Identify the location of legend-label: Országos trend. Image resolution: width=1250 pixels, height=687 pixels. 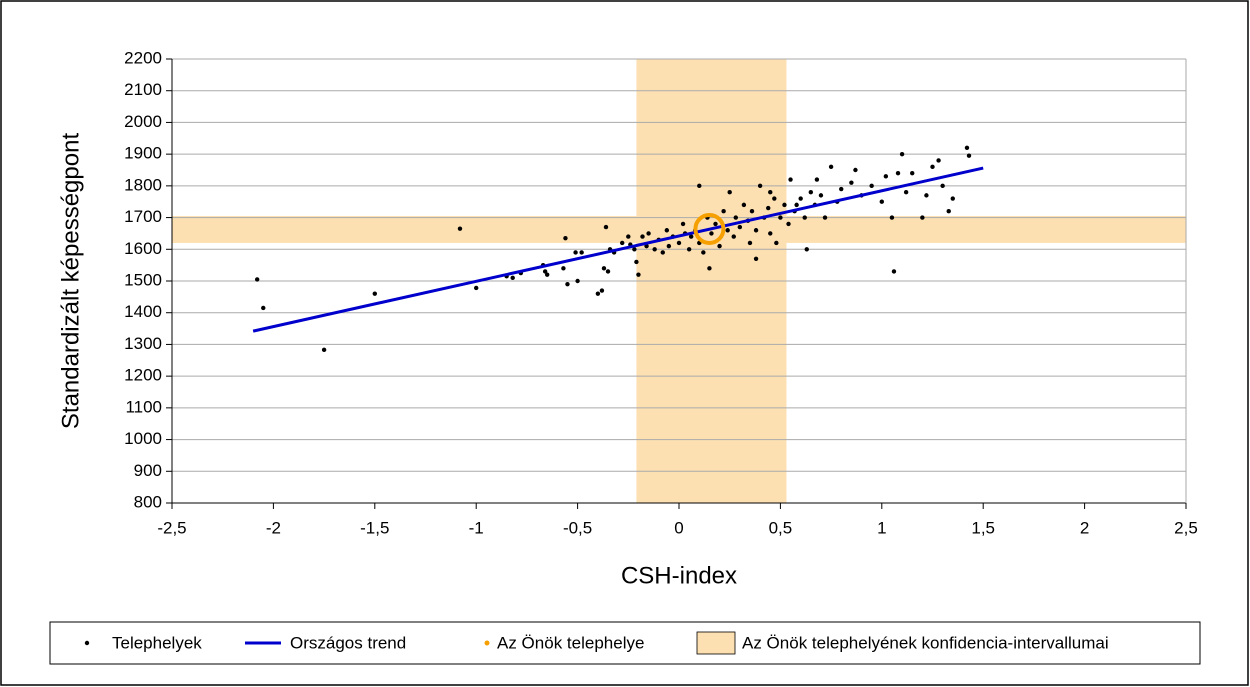
(348, 642).